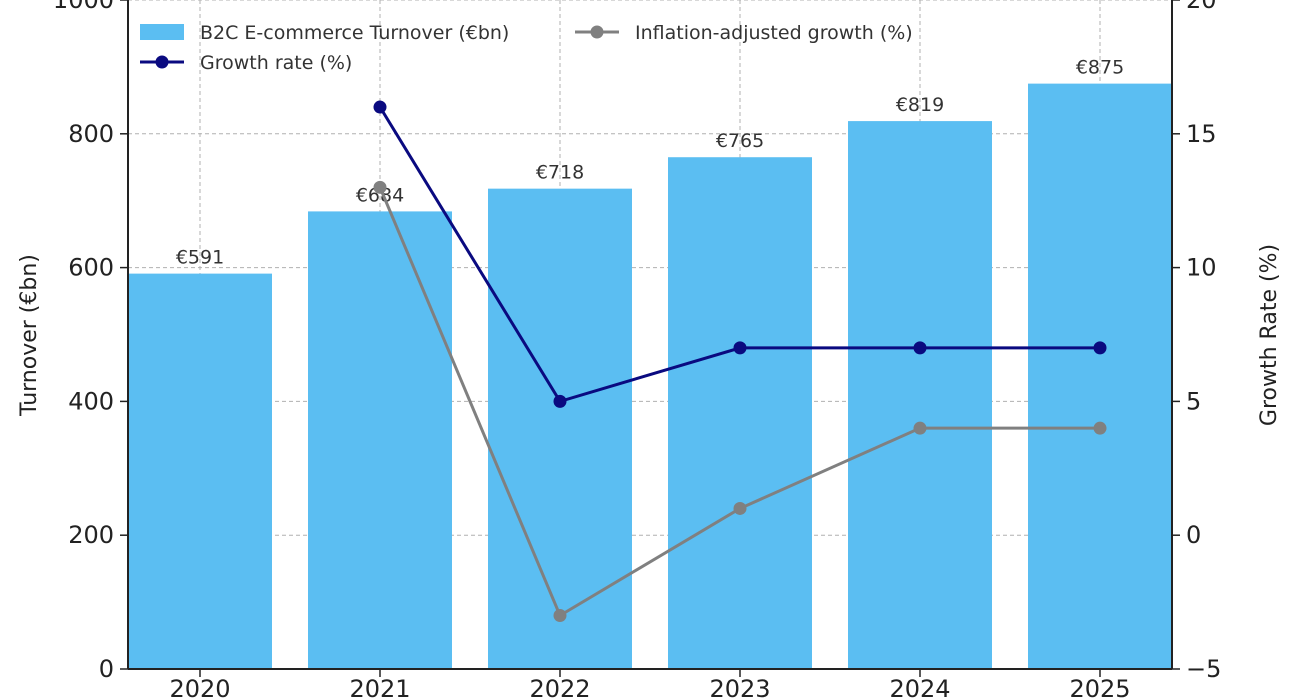 This screenshot has width=1300, height=700. What do you see at coordinates (1203, 669) in the screenshot?
I see `y2-tick-label: −5` at bounding box center [1203, 669].